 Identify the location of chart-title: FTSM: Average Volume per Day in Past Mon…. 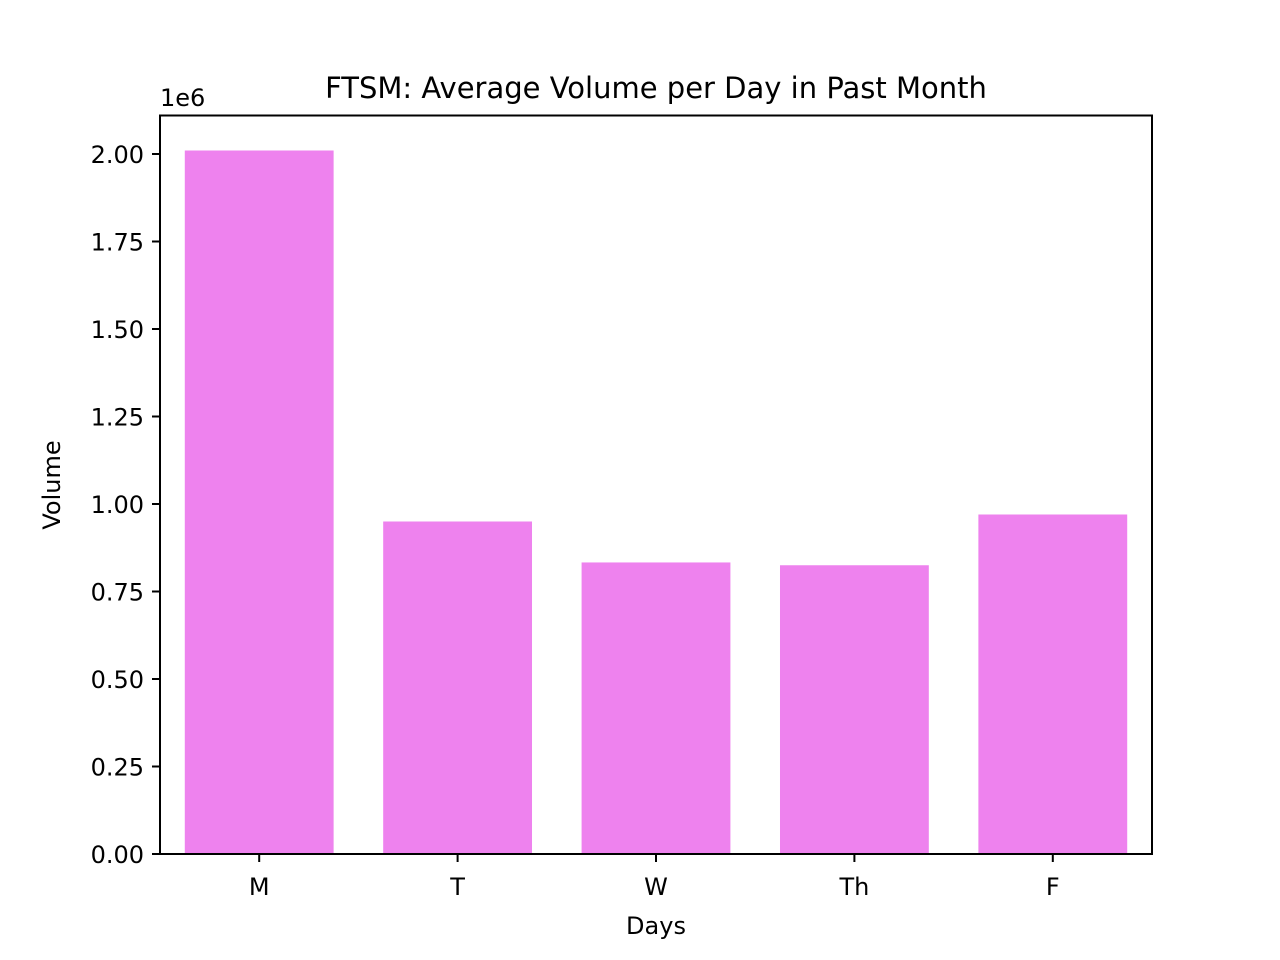
(656, 88).